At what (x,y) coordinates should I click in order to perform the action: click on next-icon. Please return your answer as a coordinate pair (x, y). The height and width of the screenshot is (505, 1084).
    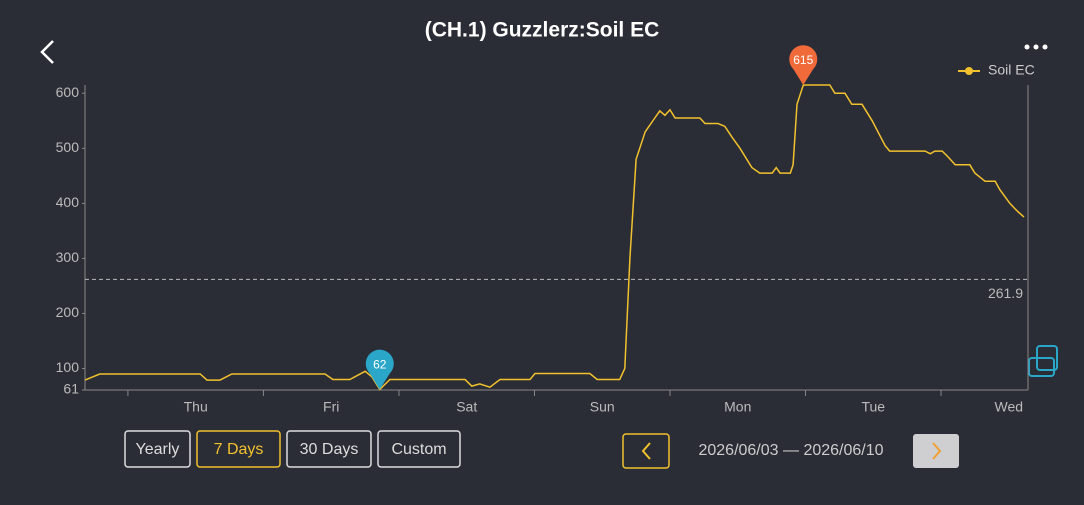
    Looking at the image, I should click on (937, 451).